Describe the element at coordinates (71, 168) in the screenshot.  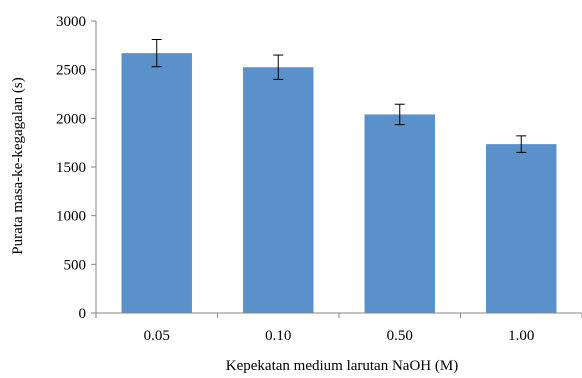
I see `y-tick-label: 1500` at that location.